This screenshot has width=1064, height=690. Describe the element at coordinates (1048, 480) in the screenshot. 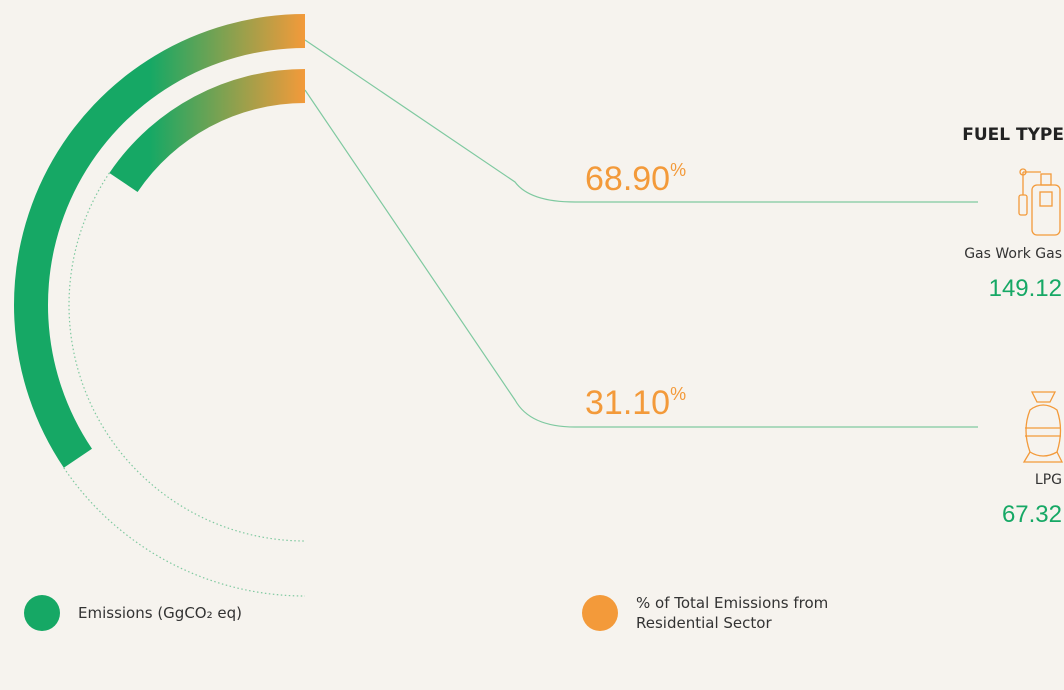

I see `category-label: LPG` at that location.